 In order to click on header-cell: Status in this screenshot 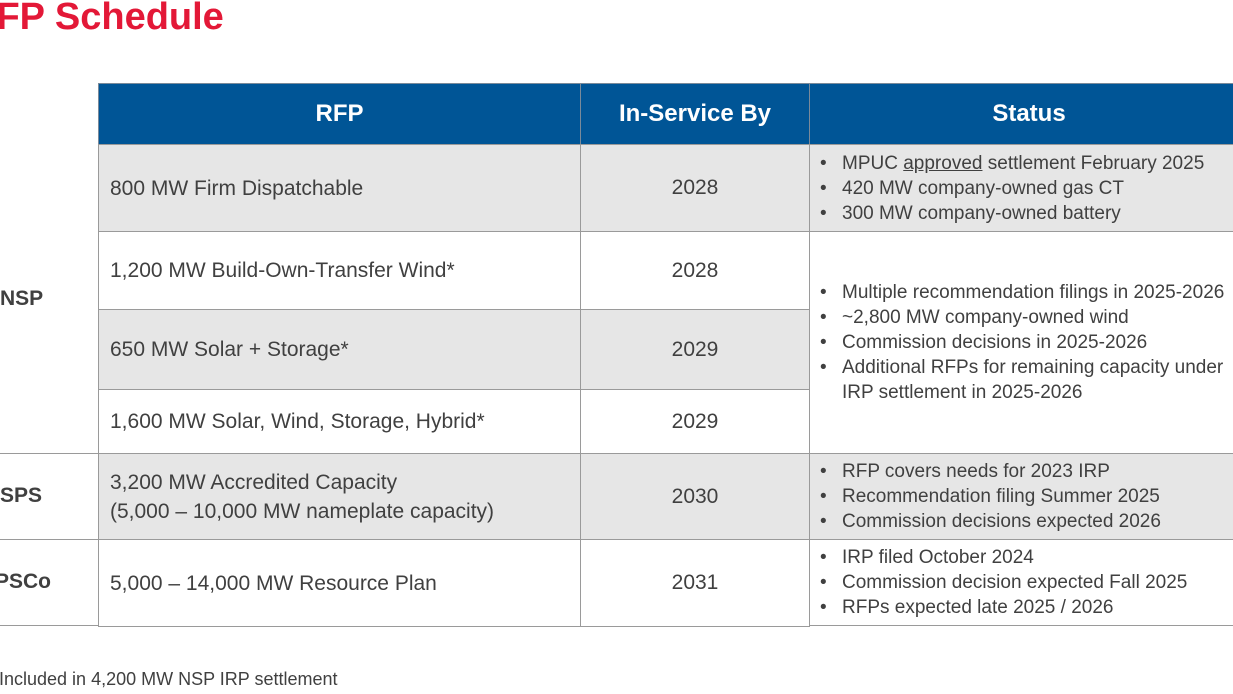, I will do `click(1021, 114)`.